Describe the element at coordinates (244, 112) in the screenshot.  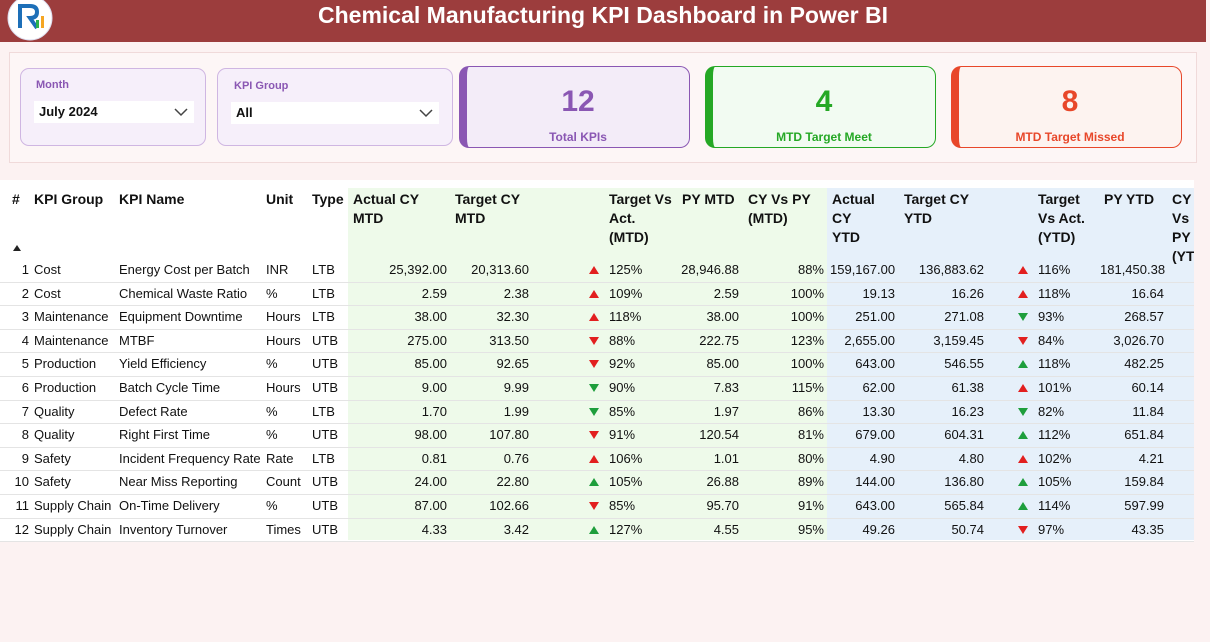
I see `slicer-value: All` at that location.